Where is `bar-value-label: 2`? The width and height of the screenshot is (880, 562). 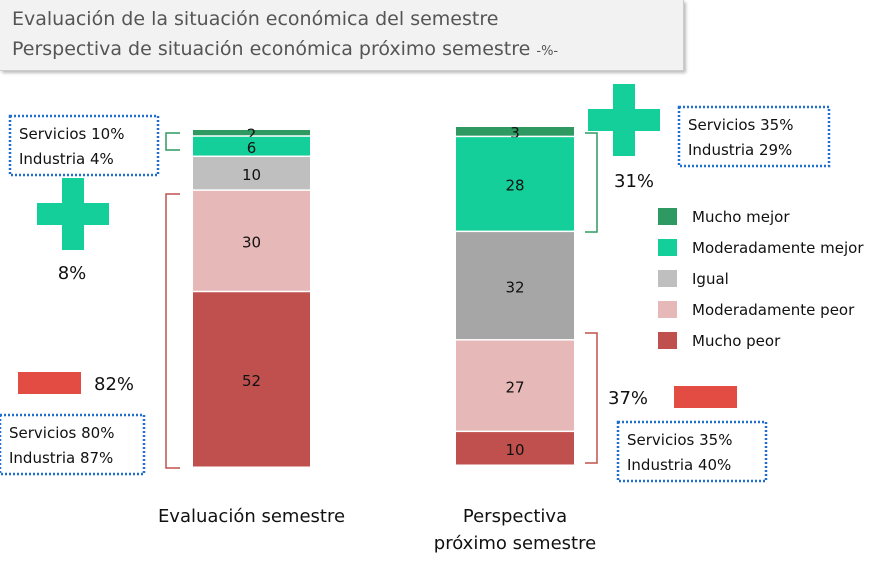 bar-value-label: 2 is located at coordinates (252, 134).